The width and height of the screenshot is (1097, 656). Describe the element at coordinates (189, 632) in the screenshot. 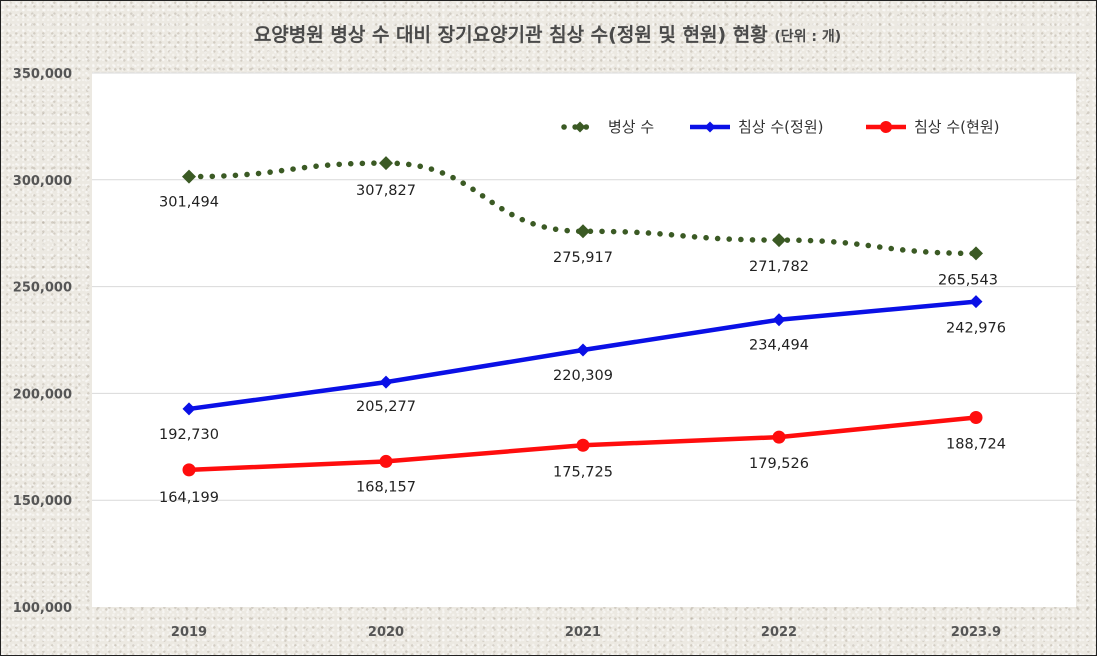

I see `x-tick-label: 2019` at that location.